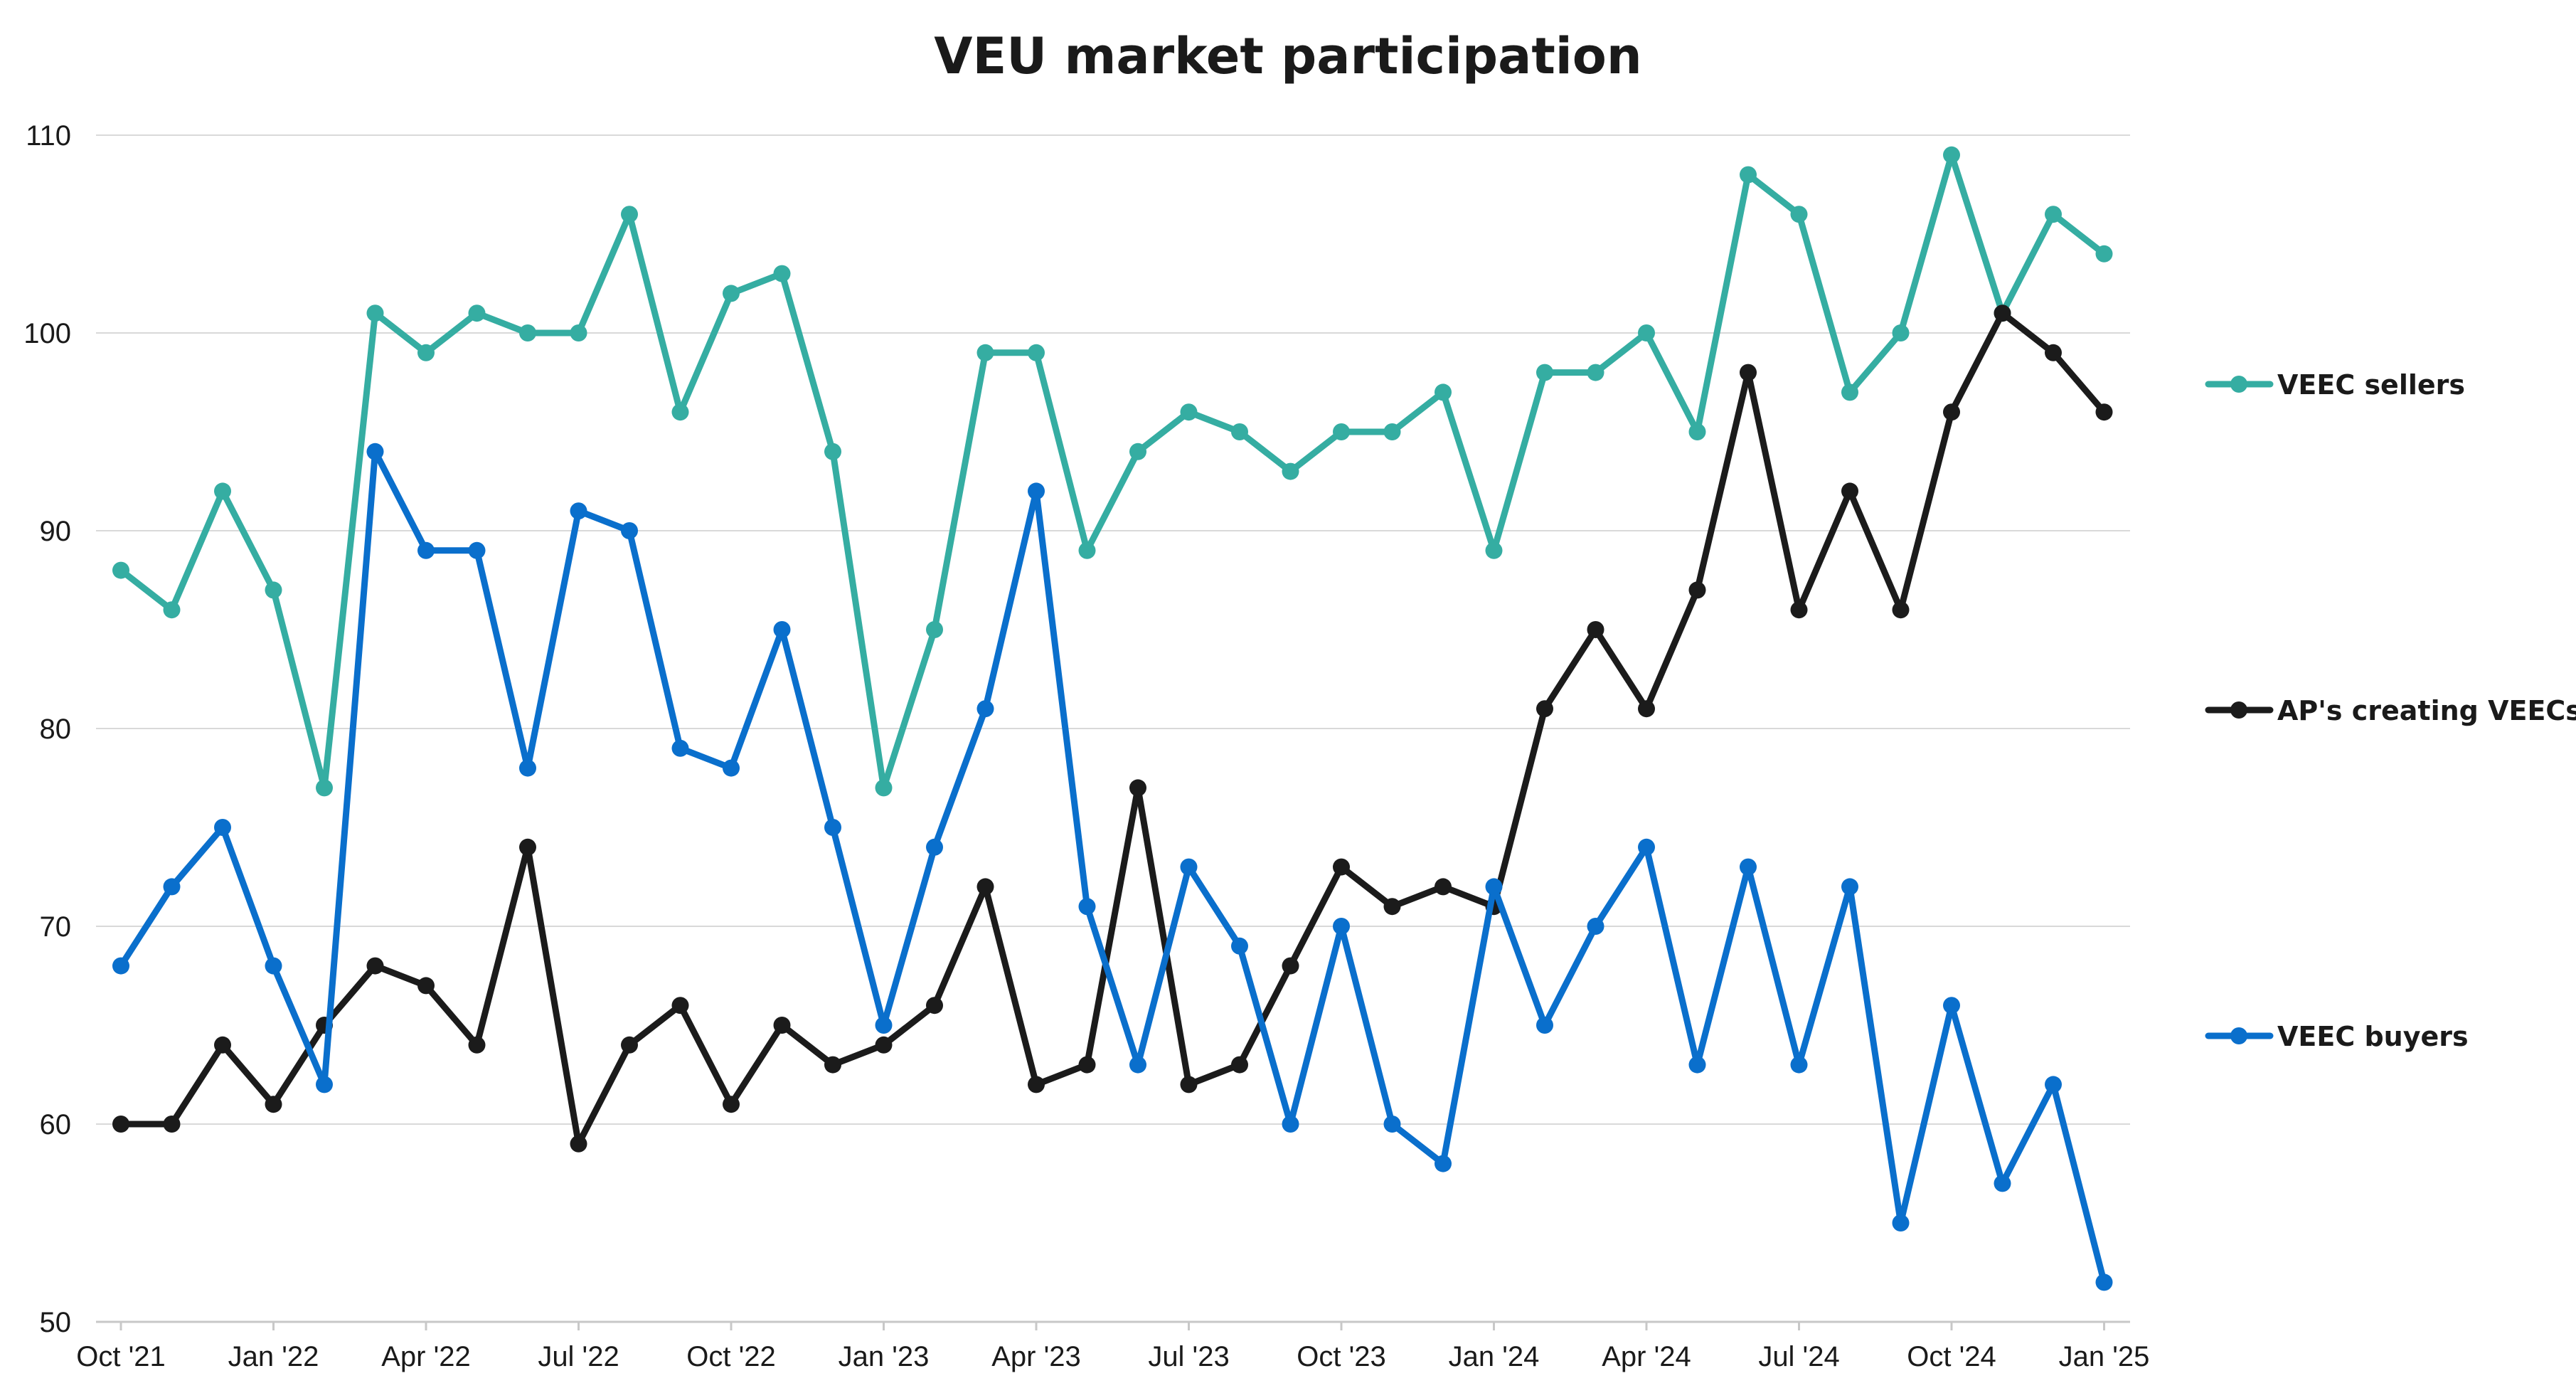 The height and width of the screenshot is (1393, 2576). Describe the element at coordinates (578, 1356) in the screenshot. I see `x-tick-label: Jul '22` at that location.